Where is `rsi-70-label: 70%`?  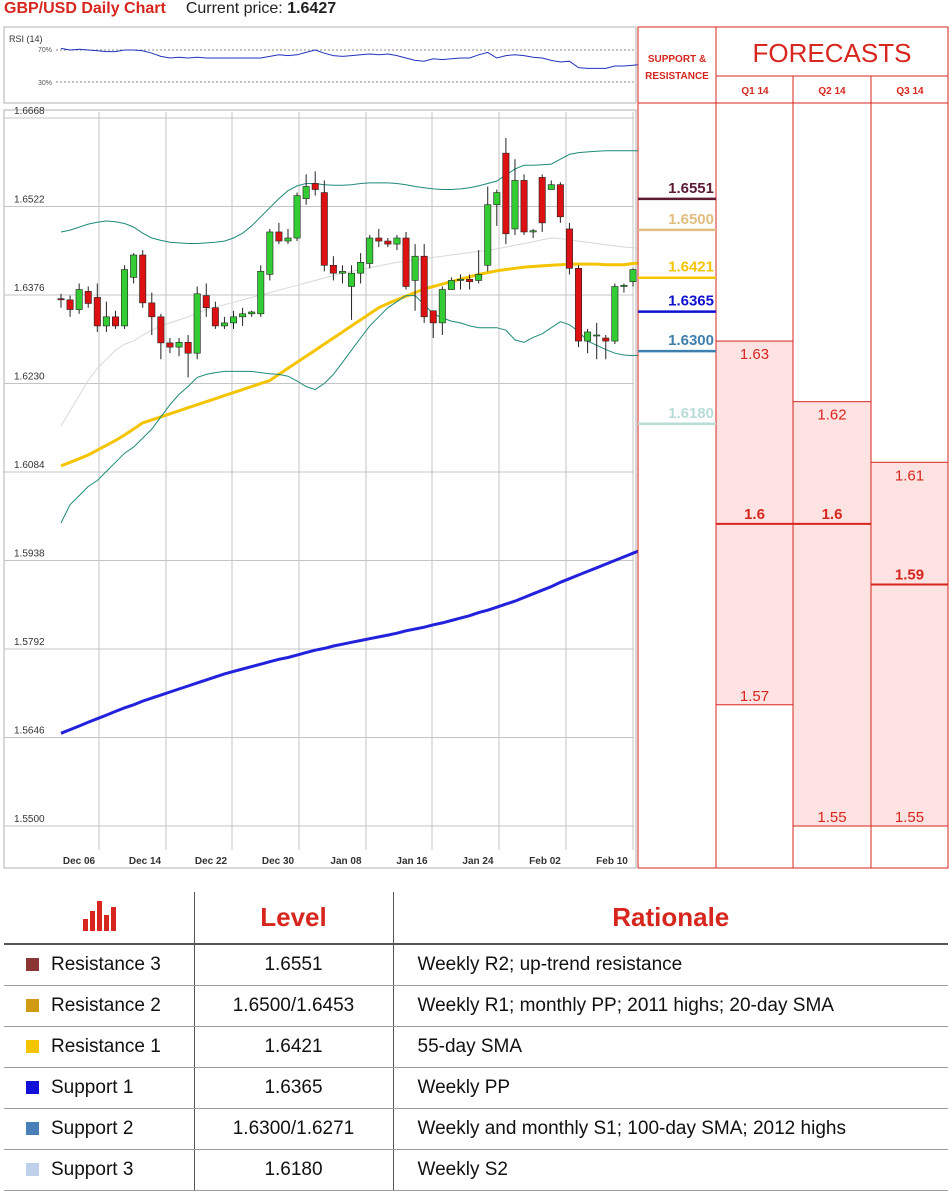
rsi-70-label: 70% is located at coordinates (45, 50).